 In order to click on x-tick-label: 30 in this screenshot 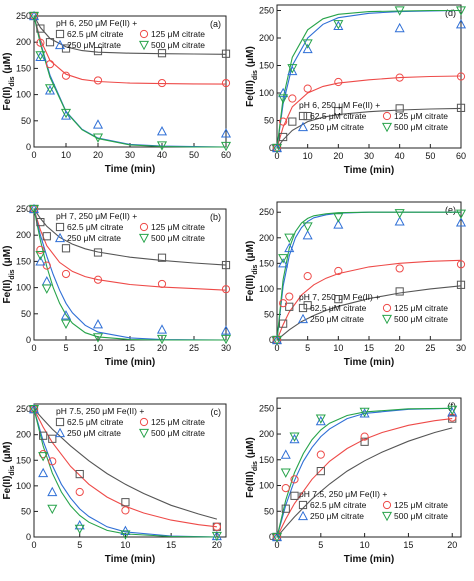, I will do `click(461, 348)`.